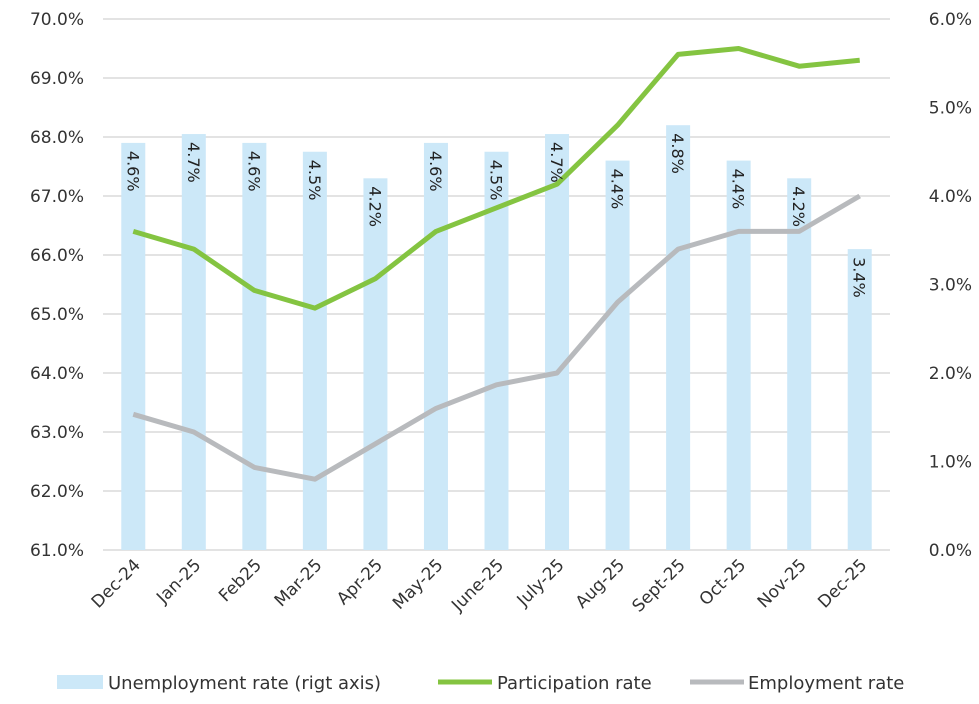 Image resolution: width=979 pixels, height=704 pixels. I want to click on left-axis-tick: 63.0%, so click(57, 433).